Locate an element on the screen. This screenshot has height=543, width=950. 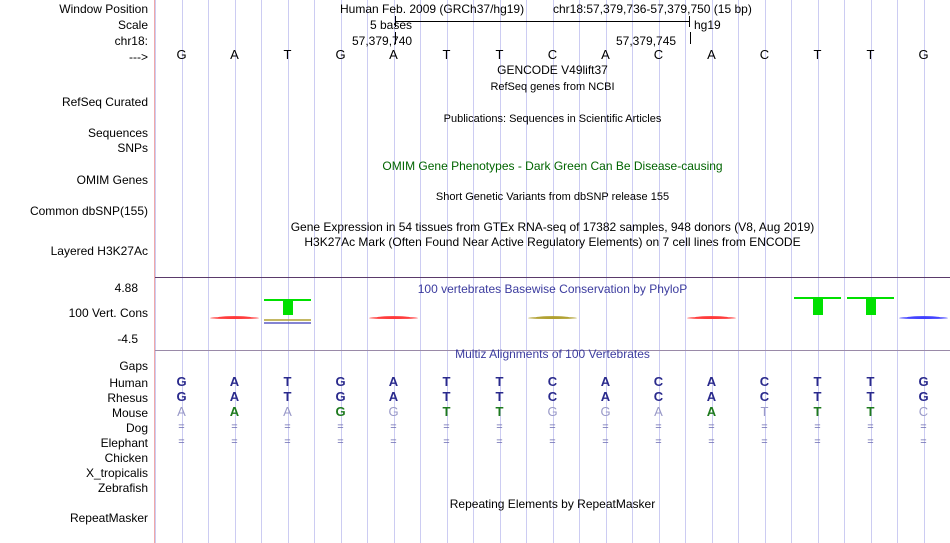
label-species-chicken: Chicken is located at coordinates (126, 458).